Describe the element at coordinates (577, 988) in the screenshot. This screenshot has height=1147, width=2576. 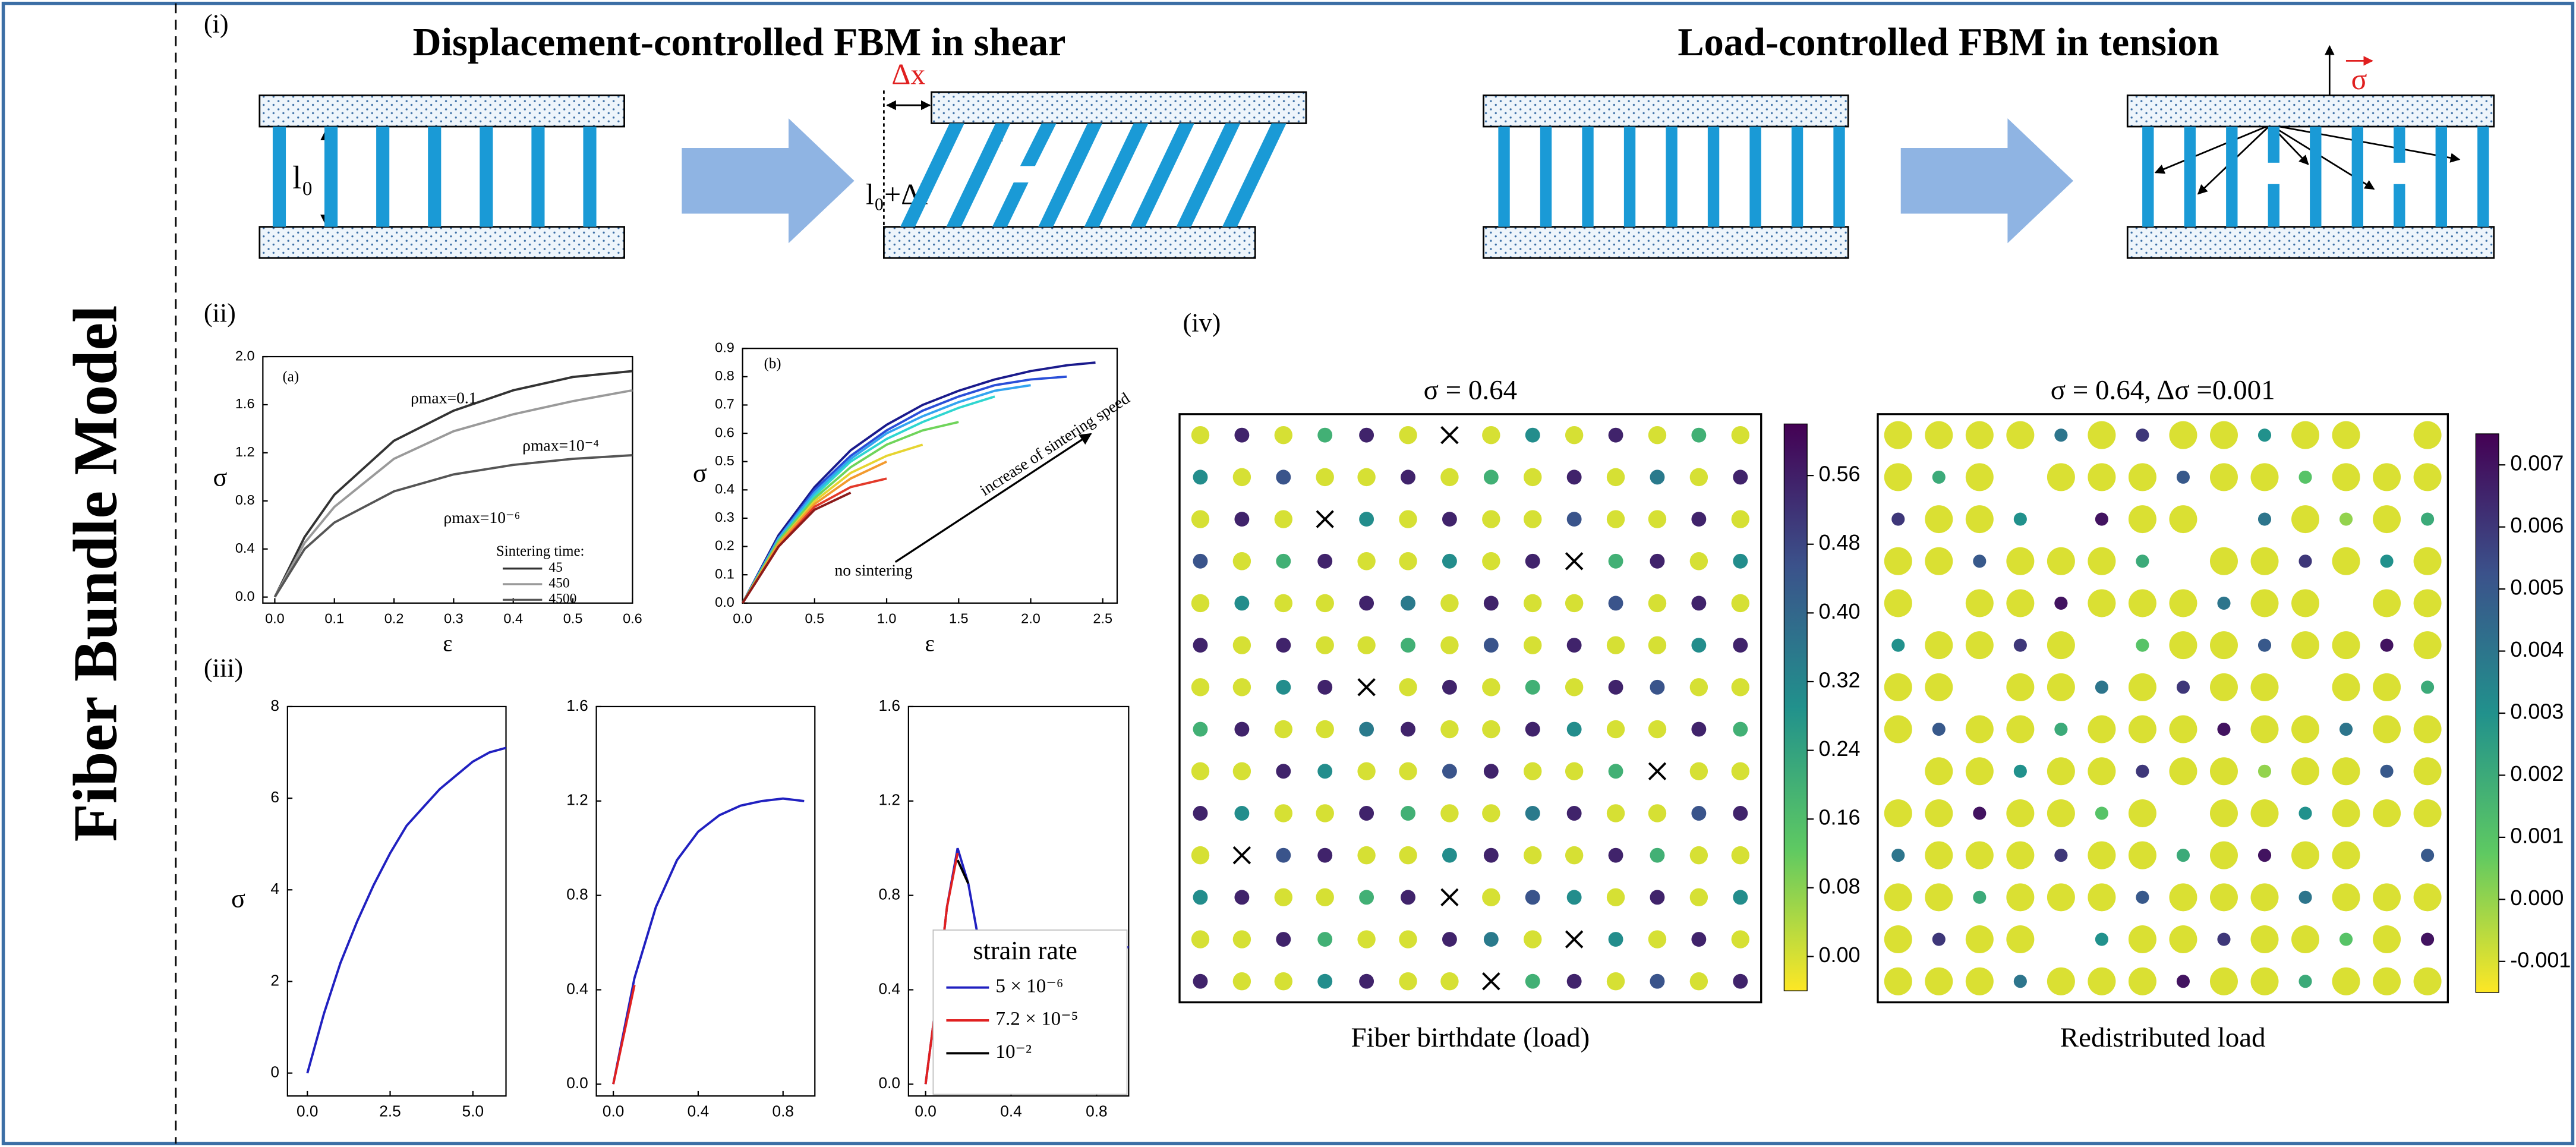
I see `y-tick-label: 0.4` at that location.